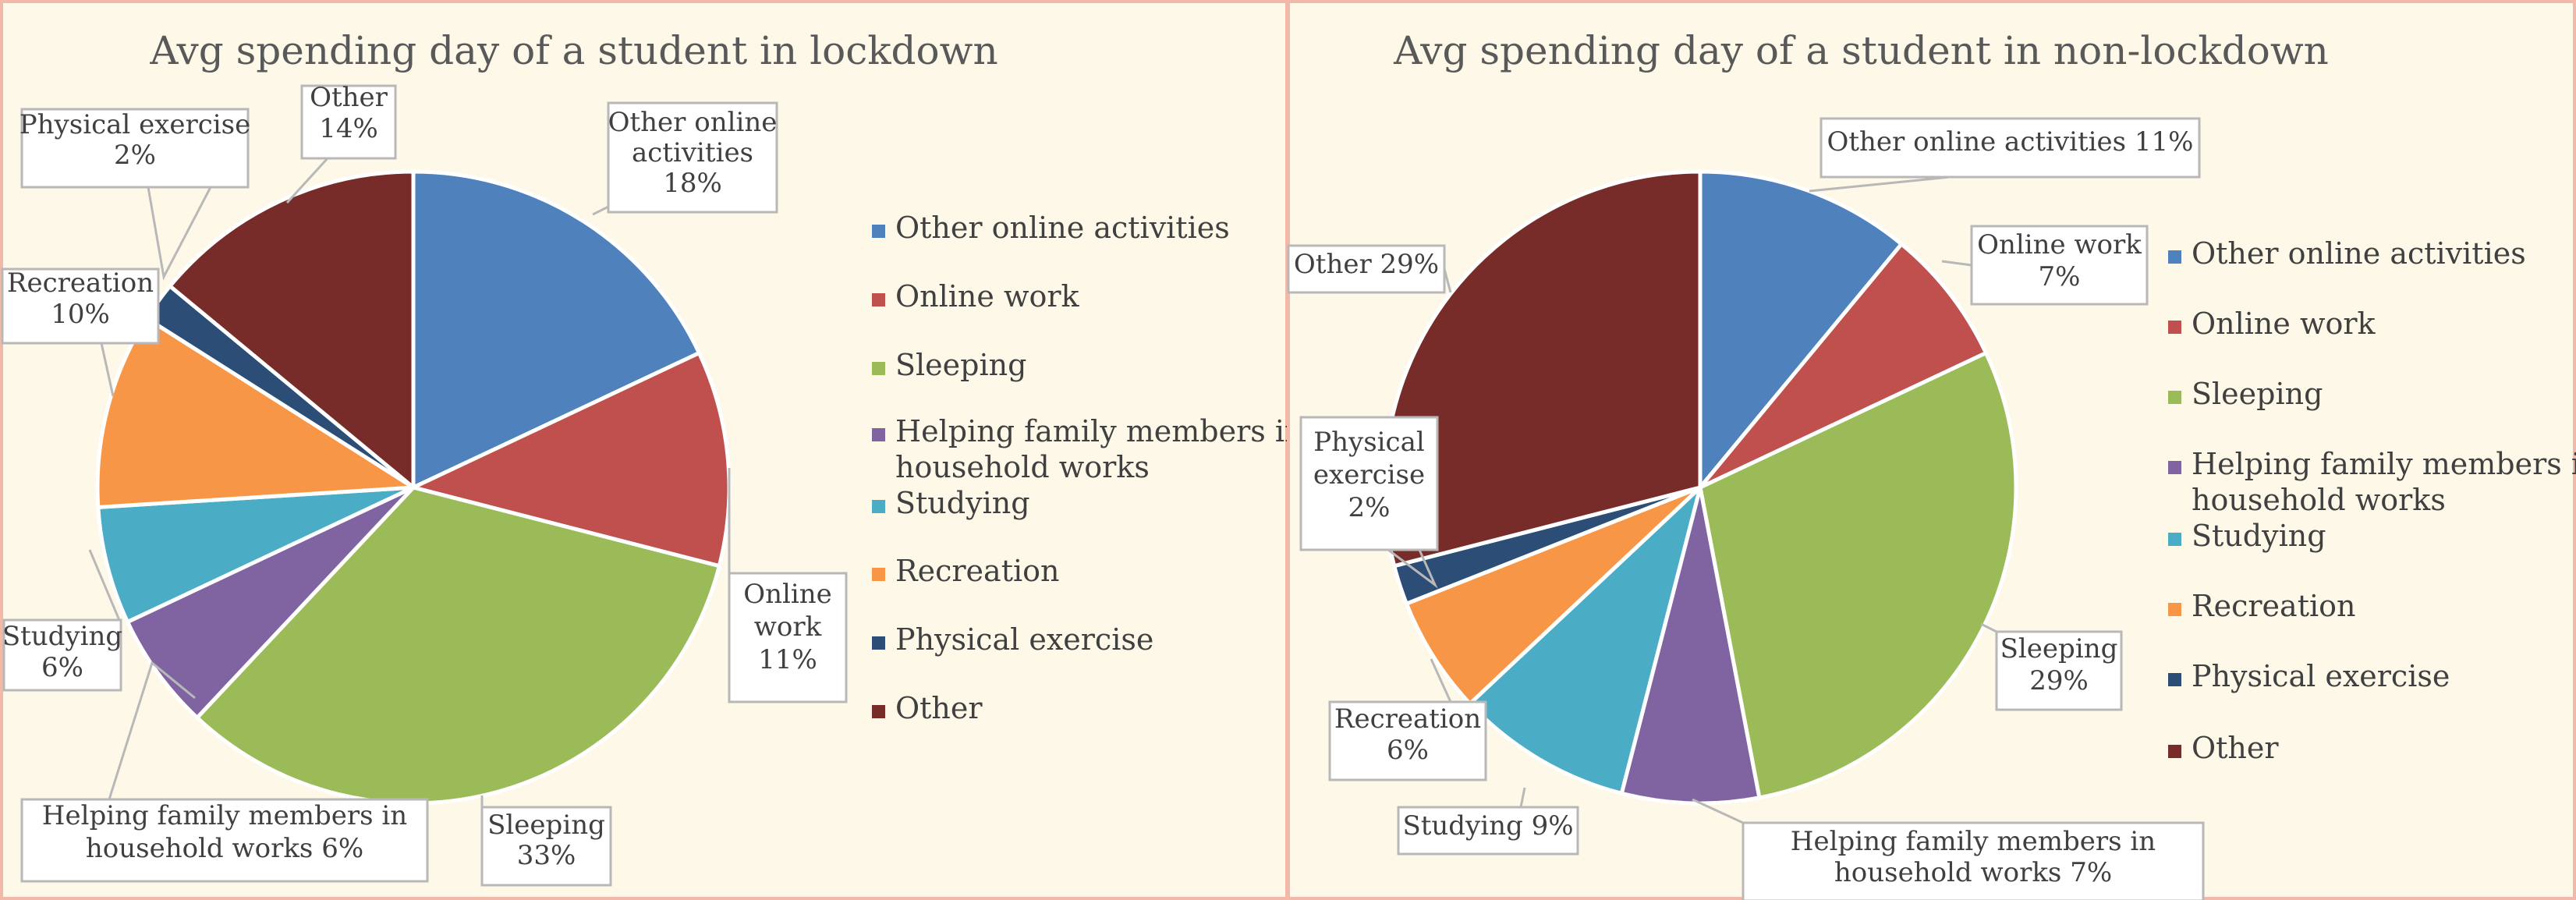  I want to click on label-text: 14%, so click(348, 128).